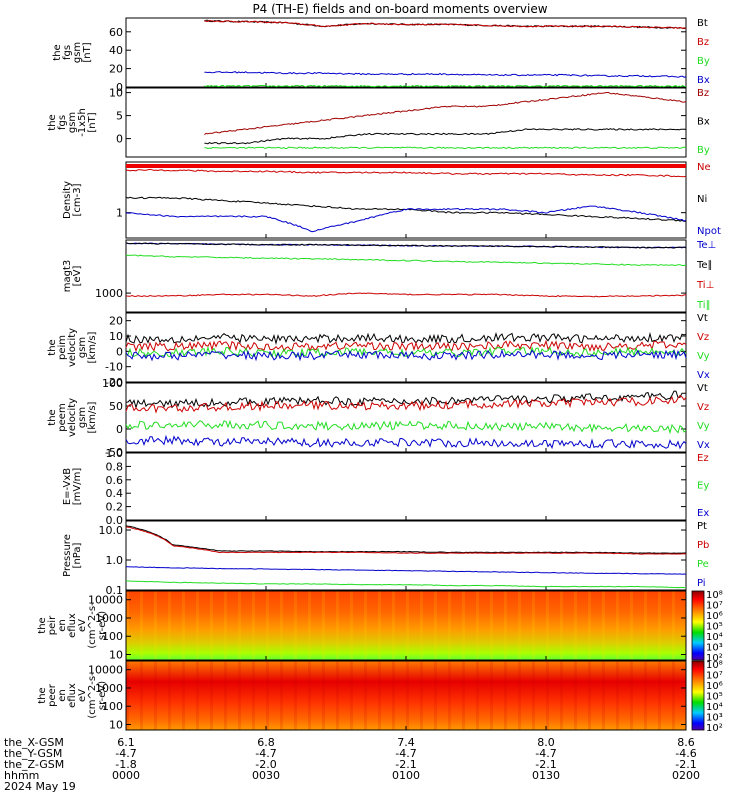 This screenshot has height=800, width=750. Describe the element at coordinates (34, 742) in the screenshot. I see `x-row-label-xgsm: the_X-GSM` at that location.